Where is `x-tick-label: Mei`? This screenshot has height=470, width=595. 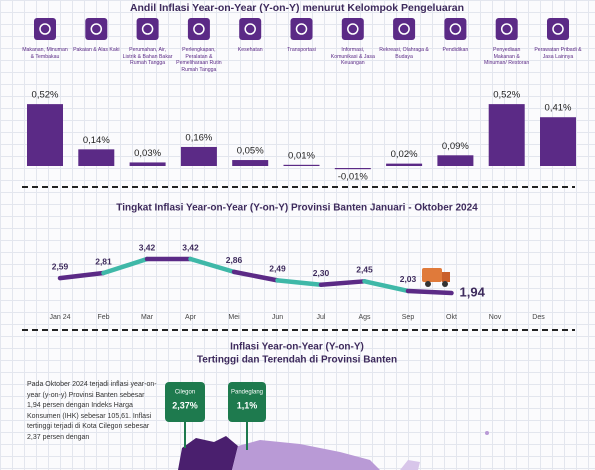 x-tick-label: Mei is located at coordinates (234, 317).